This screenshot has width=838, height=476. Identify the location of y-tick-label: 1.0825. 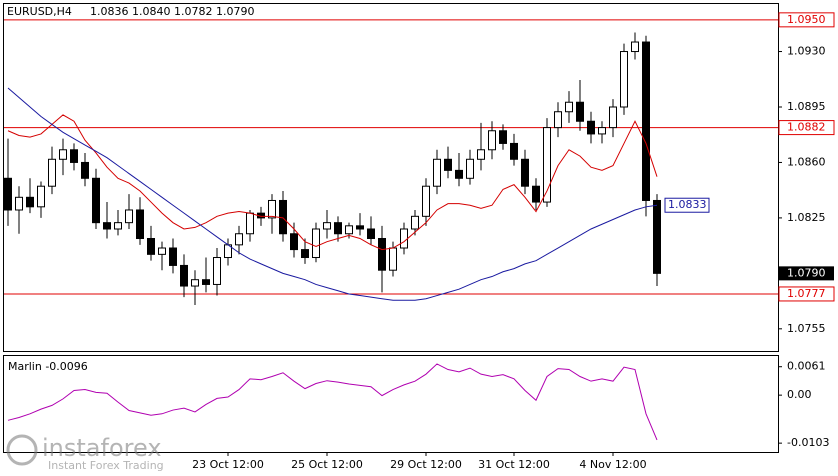
(806, 217).